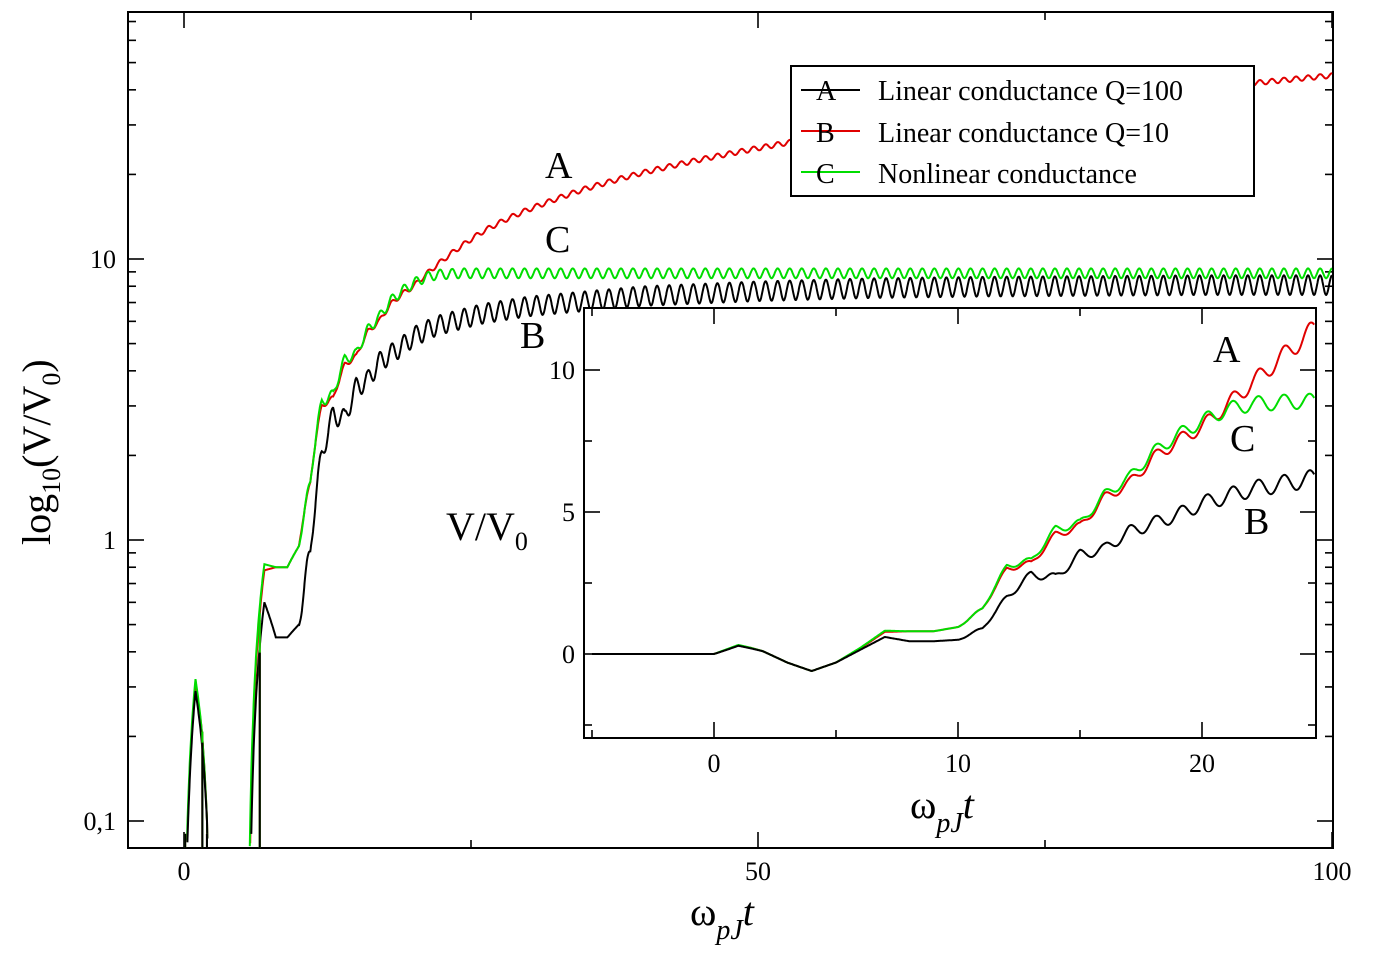  I want to click on inset-x-tick-label-10: 10, so click(958, 763).